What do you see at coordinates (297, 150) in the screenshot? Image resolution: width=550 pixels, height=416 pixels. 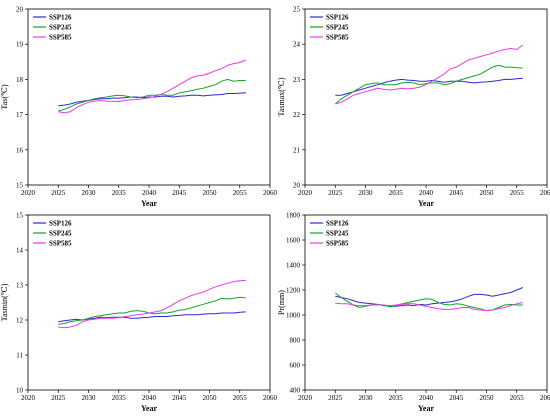 I see `y-tick-label: 21` at bounding box center [297, 150].